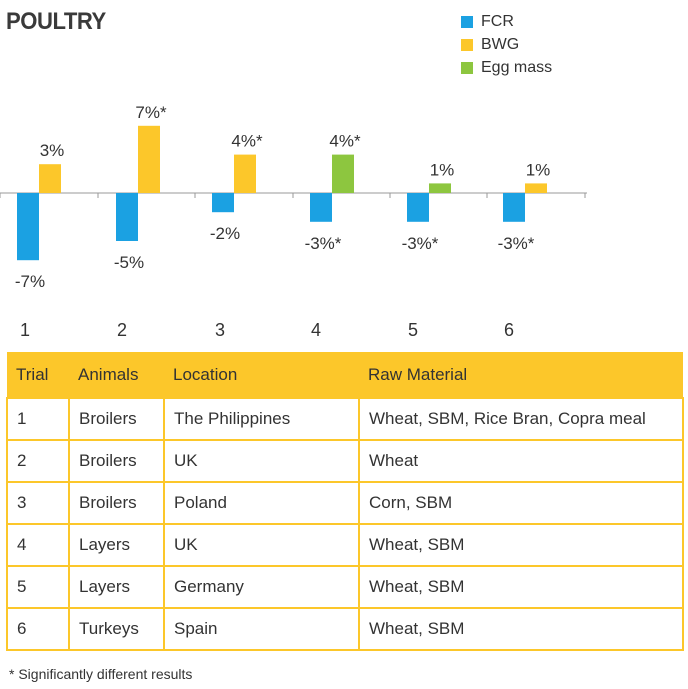 The height and width of the screenshot is (689, 688). I want to click on data-label-bwg-2: 7%*, so click(151, 112).